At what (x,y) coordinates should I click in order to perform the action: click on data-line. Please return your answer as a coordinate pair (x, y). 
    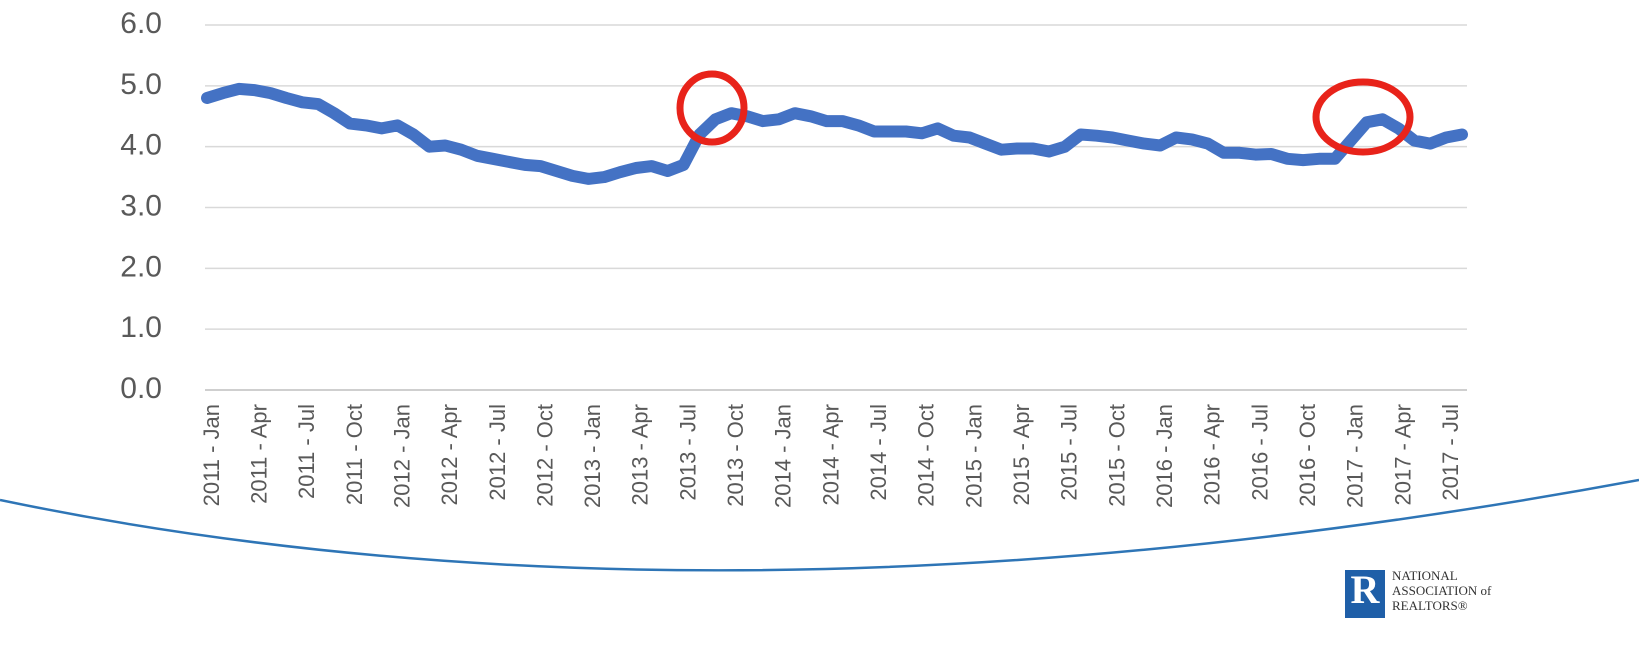
    Looking at the image, I should click on (834, 133).